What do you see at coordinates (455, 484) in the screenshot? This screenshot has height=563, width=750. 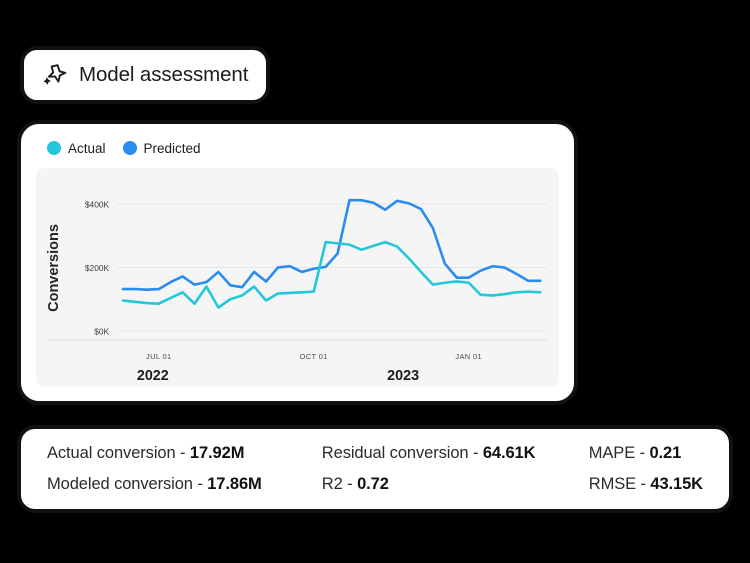 I see `metric-r2: R2 - 0.72` at bounding box center [455, 484].